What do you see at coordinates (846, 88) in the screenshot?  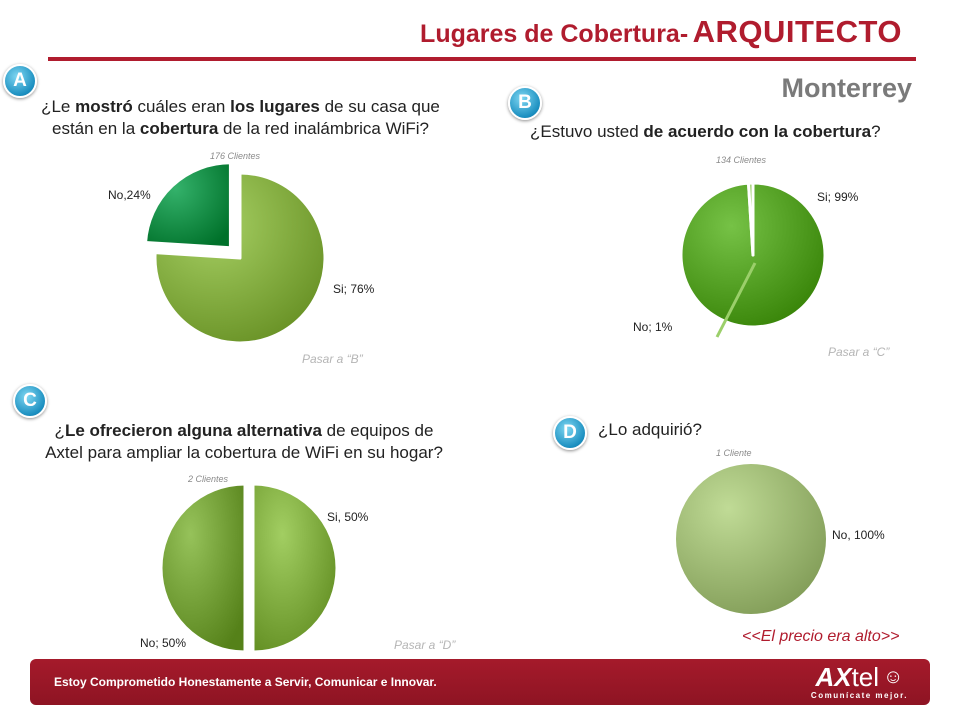 I see `city-label: Monterrey` at bounding box center [846, 88].